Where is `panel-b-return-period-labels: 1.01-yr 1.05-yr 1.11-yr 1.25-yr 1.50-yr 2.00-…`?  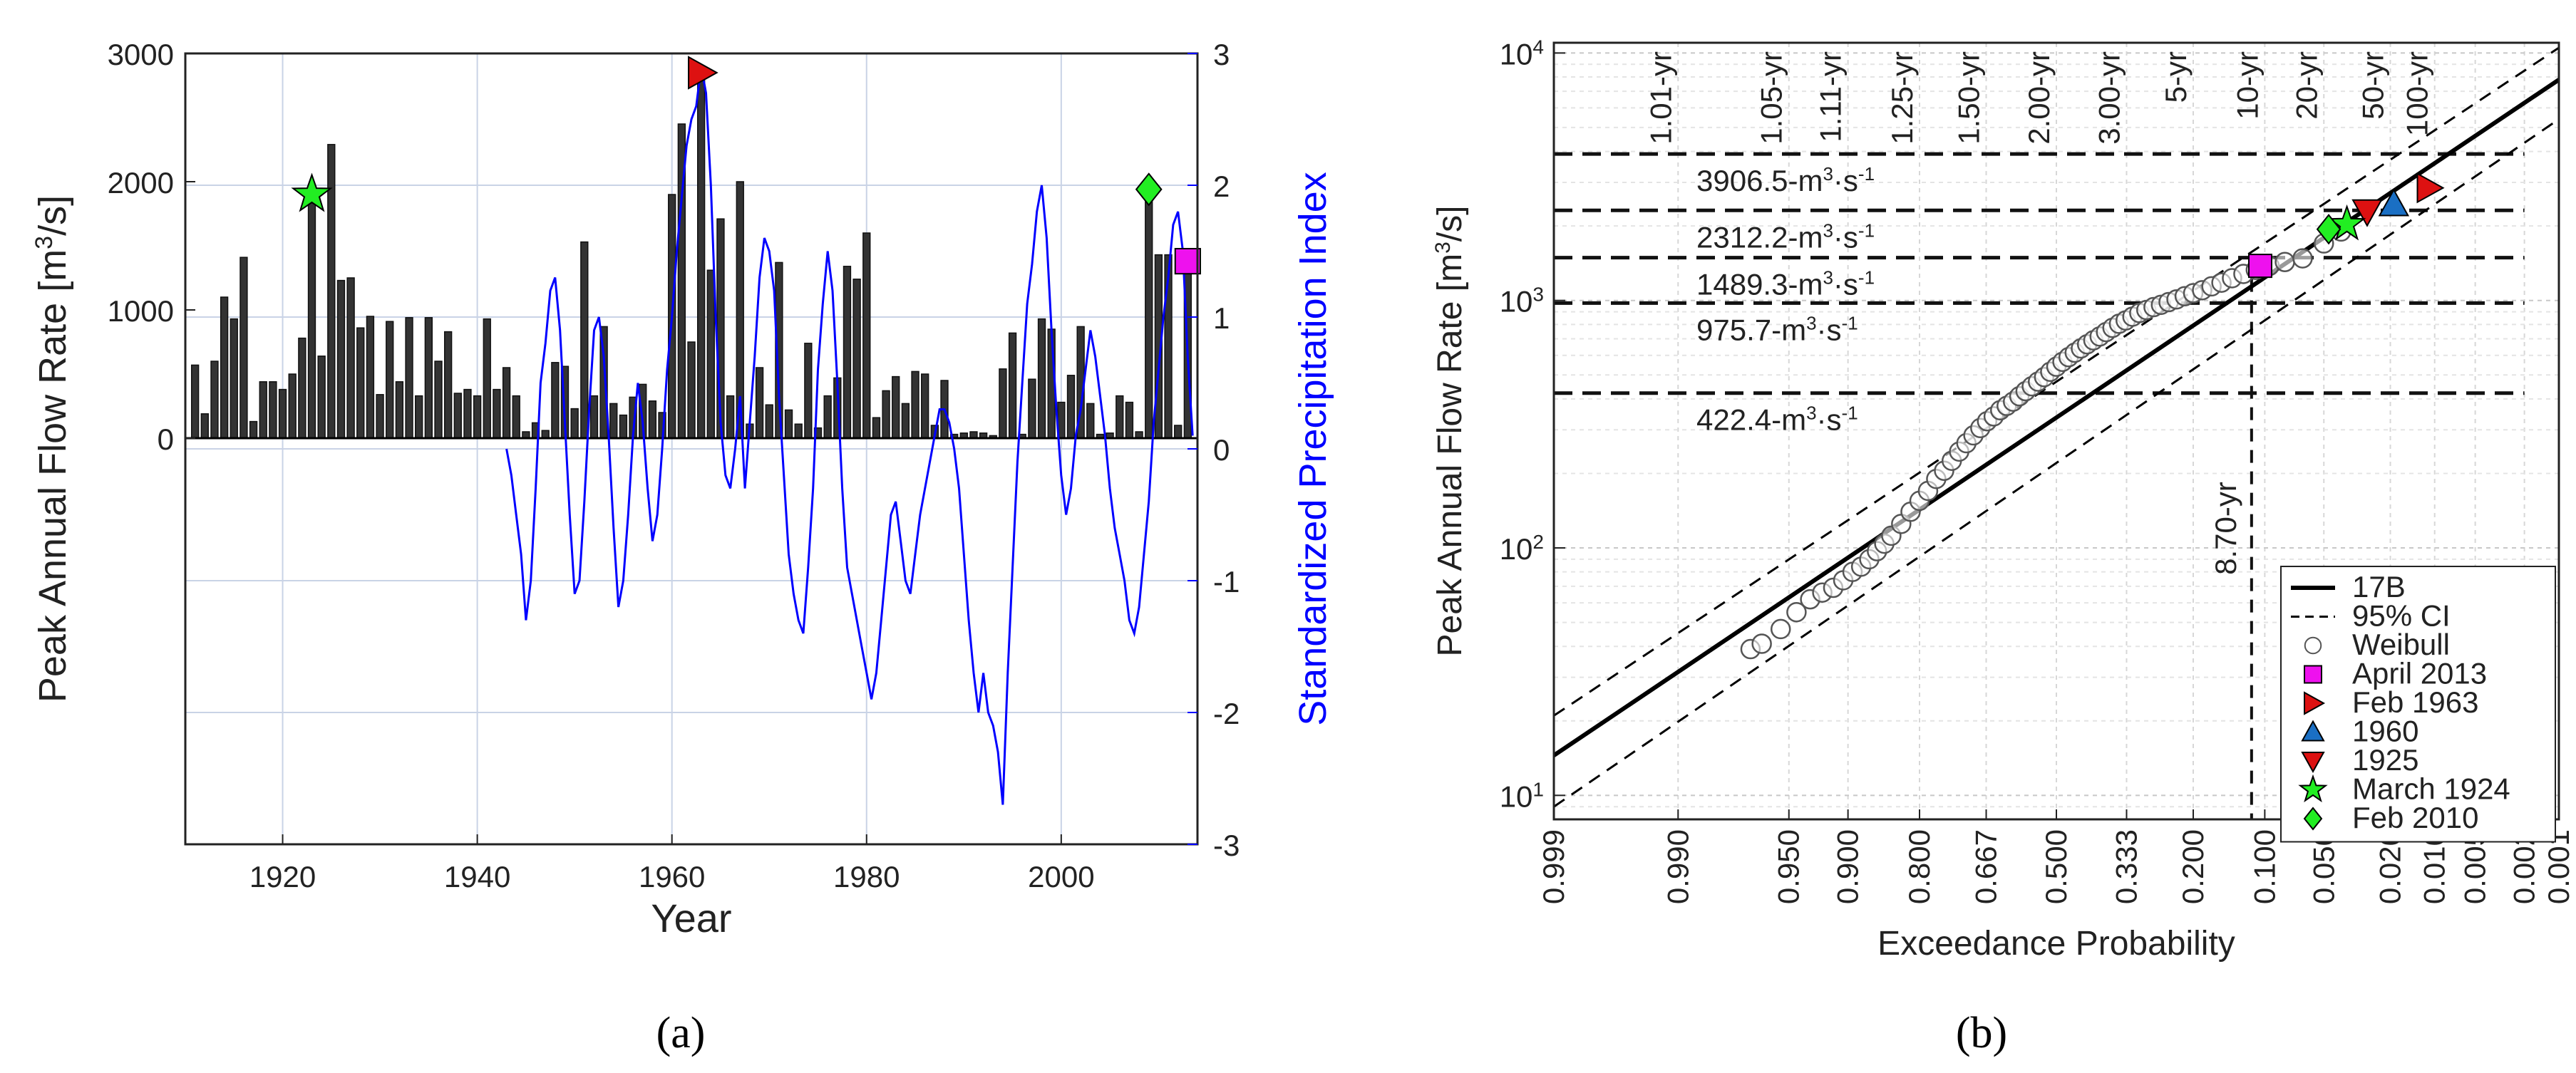 panel-b-return-period-labels: 1.01-yr 1.05-yr 1.11-yr 1.25-yr 1.50-yr 2.00-… is located at coordinates (2038, 98).